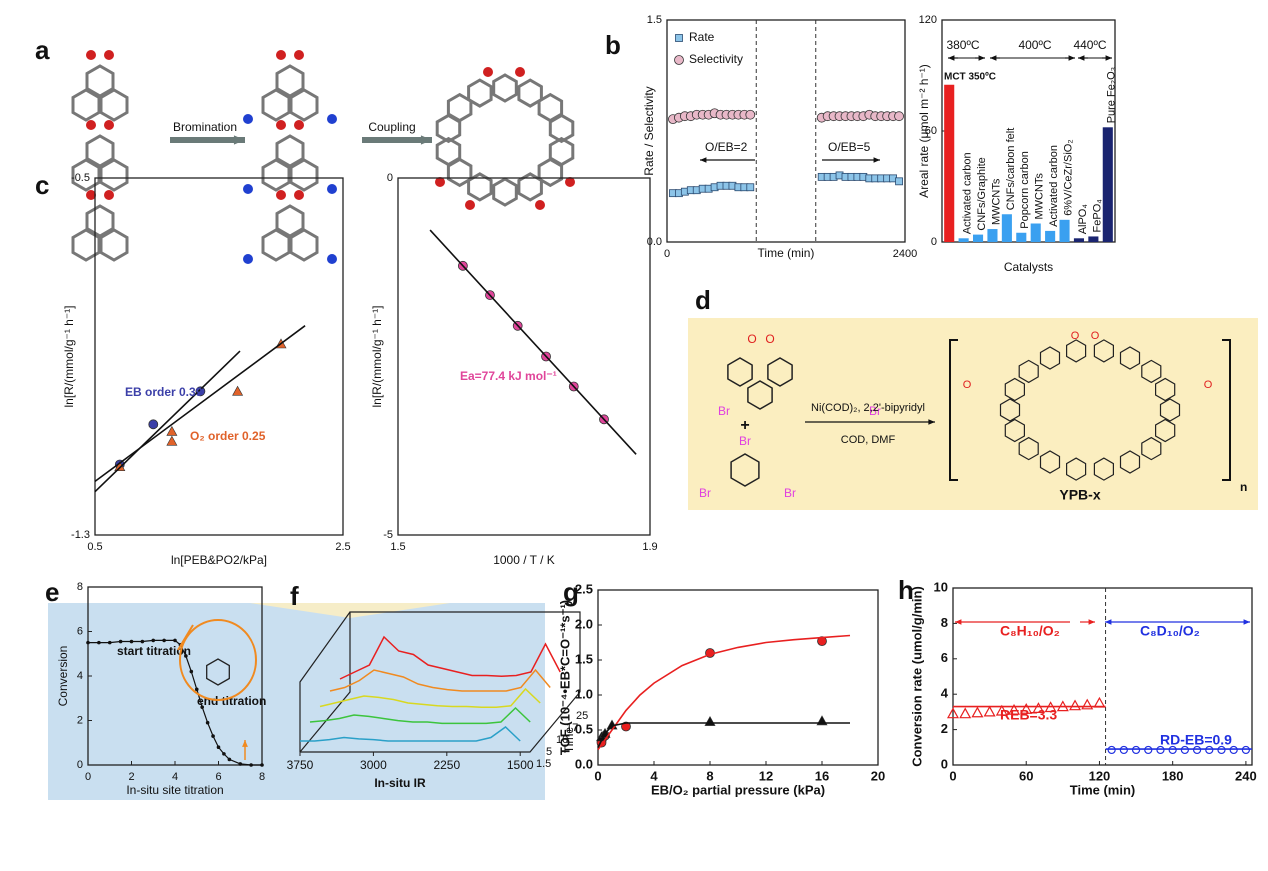 The image size is (1268, 871). What do you see at coordinates (400, 783) in the screenshot?
I see `x-axis-label: In-situ IR` at bounding box center [400, 783].